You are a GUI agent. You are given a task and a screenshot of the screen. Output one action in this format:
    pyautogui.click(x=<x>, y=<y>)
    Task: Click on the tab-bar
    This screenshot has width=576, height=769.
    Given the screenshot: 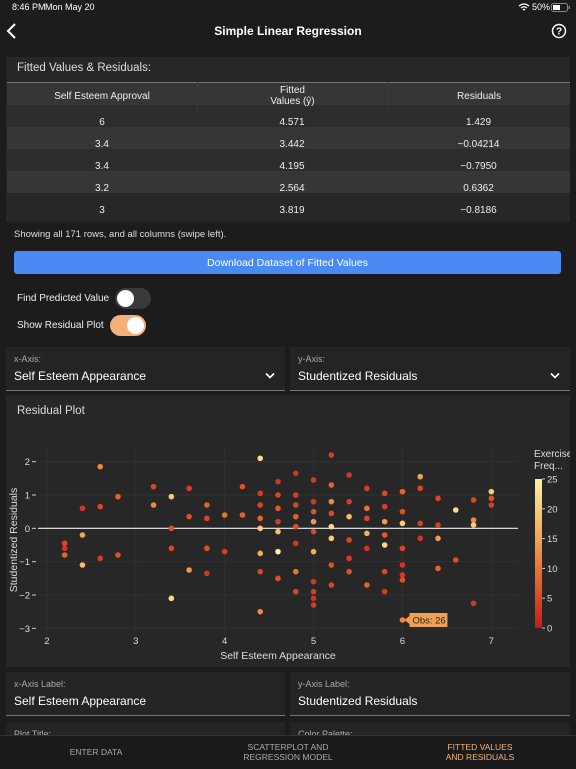 What is the action you would take?
    pyautogui.click(x=288, y=752)
    